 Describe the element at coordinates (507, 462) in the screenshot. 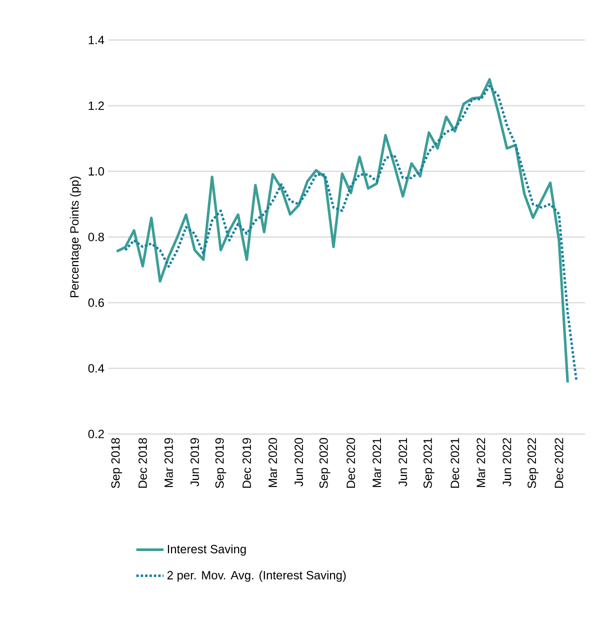

I see `x-tick-label: Jun 2022` at that location.